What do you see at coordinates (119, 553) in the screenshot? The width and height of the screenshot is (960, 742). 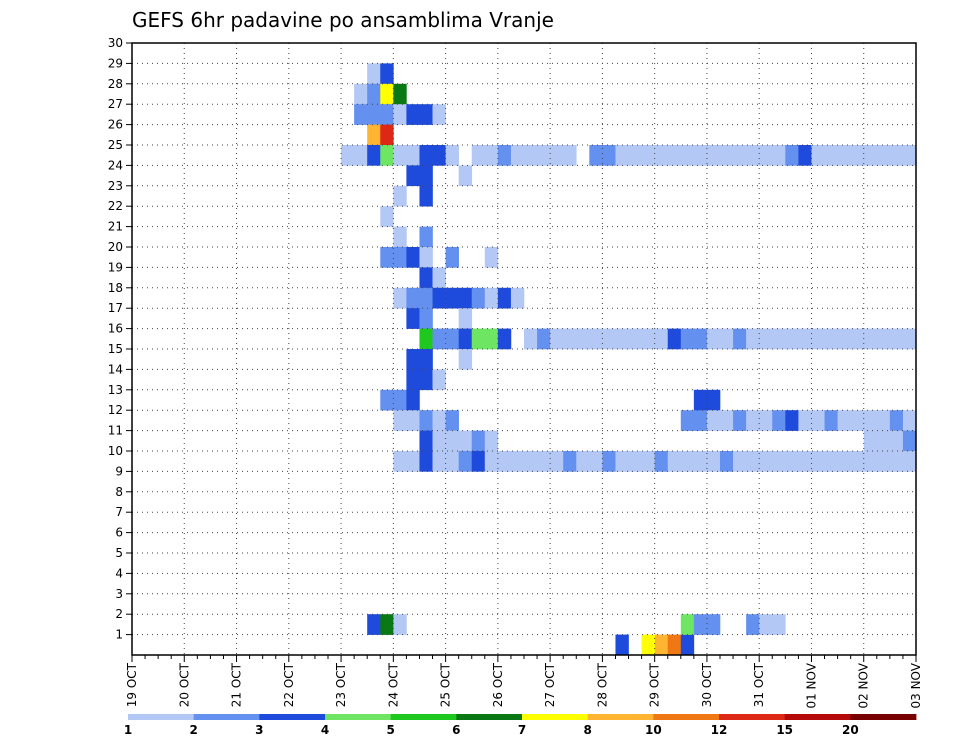 I see `y-tick-label: 5` at bounding box center [119, 553].